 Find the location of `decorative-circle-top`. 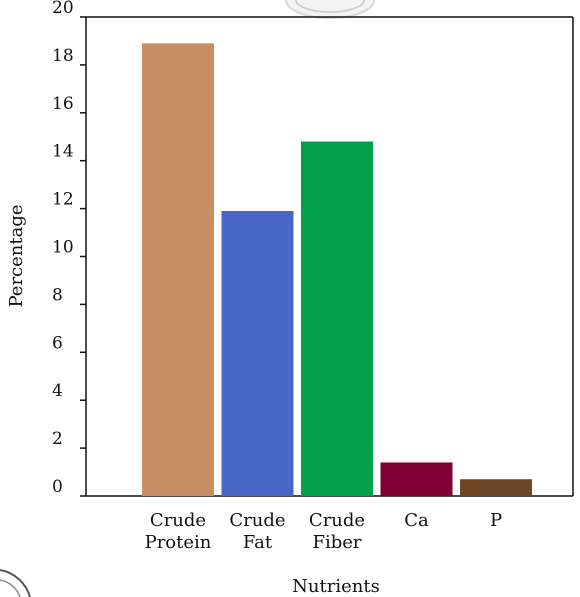

decorative-circle-top is located at coordinates (330, 9).